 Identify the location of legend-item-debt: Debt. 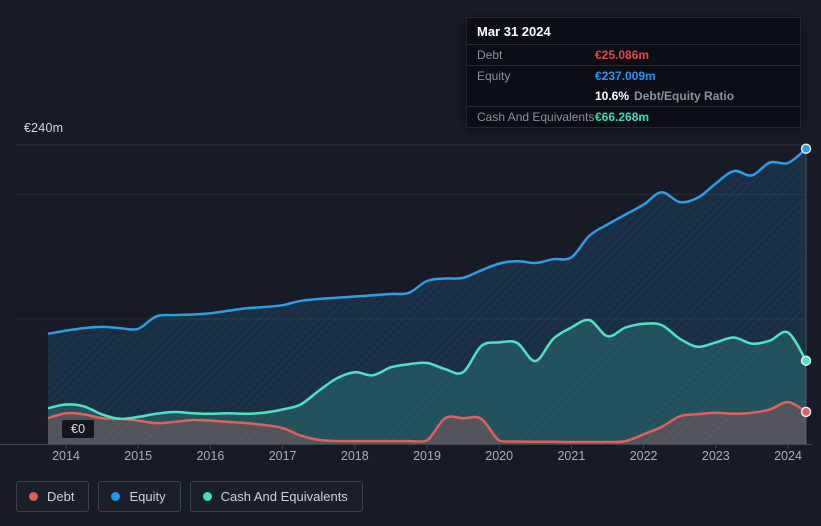
(53, 496).